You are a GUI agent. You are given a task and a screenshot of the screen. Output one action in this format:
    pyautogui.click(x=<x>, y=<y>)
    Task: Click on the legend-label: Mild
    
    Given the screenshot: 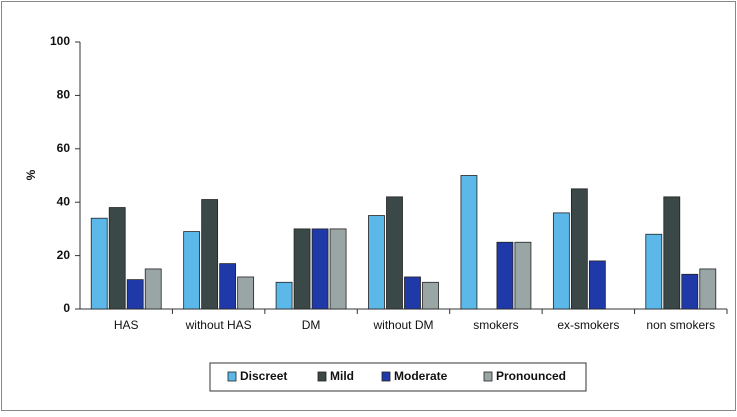 What is the action you would take?
    pyautogui.click(x=342, y=376)
    